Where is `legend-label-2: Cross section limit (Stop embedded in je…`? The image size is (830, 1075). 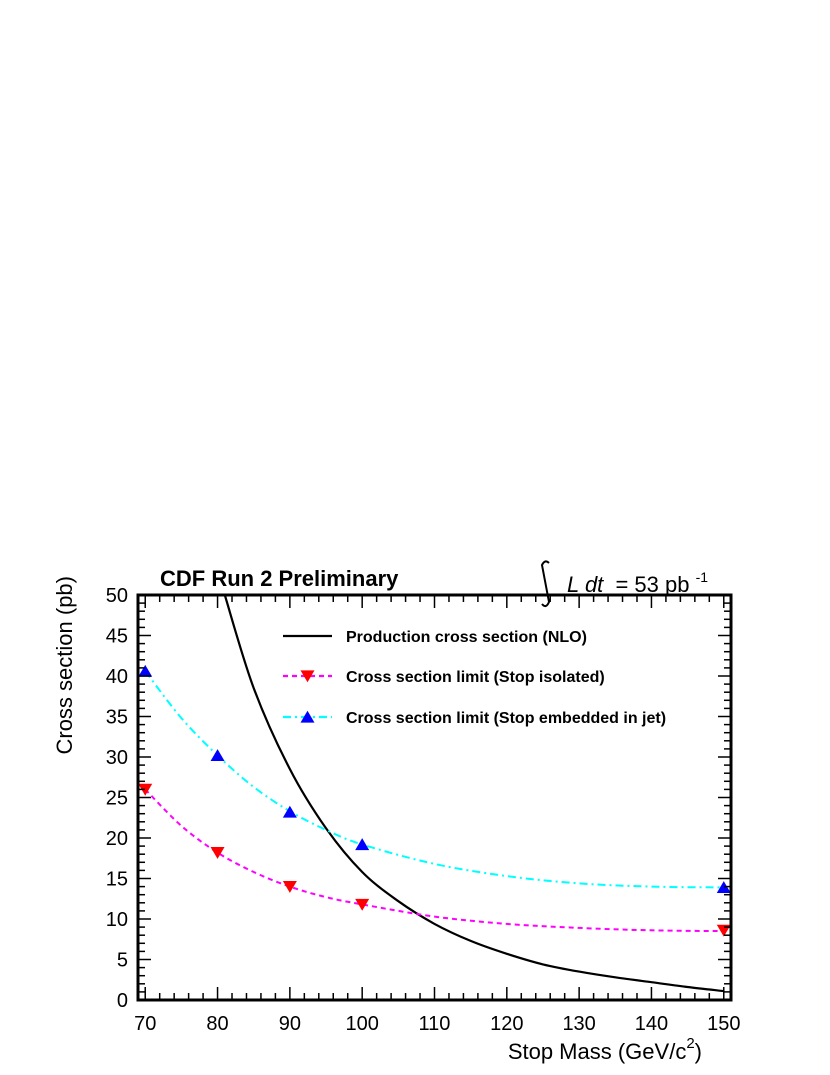 legend-label-2: Cross section limit (Stop embedded in je… is located at coordinates (506, 718).